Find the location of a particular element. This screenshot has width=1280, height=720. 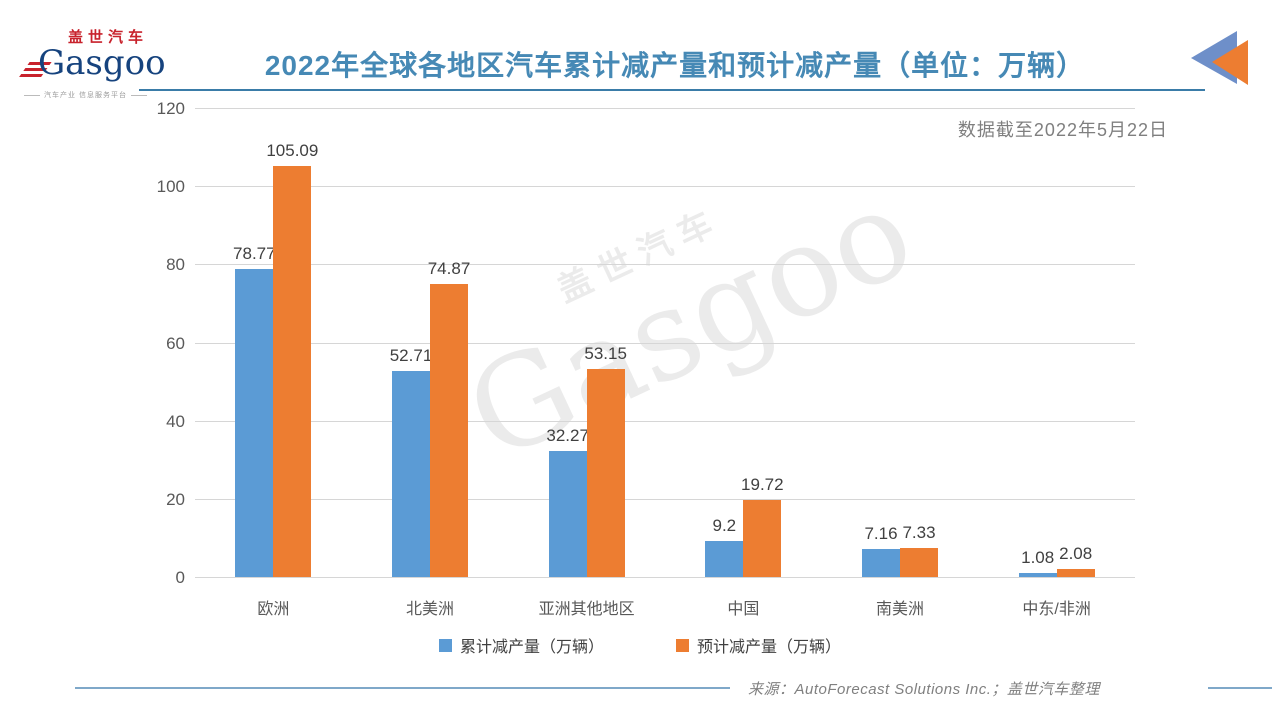

bar-value-label: 32.27 is located at coordinates (567, 435).